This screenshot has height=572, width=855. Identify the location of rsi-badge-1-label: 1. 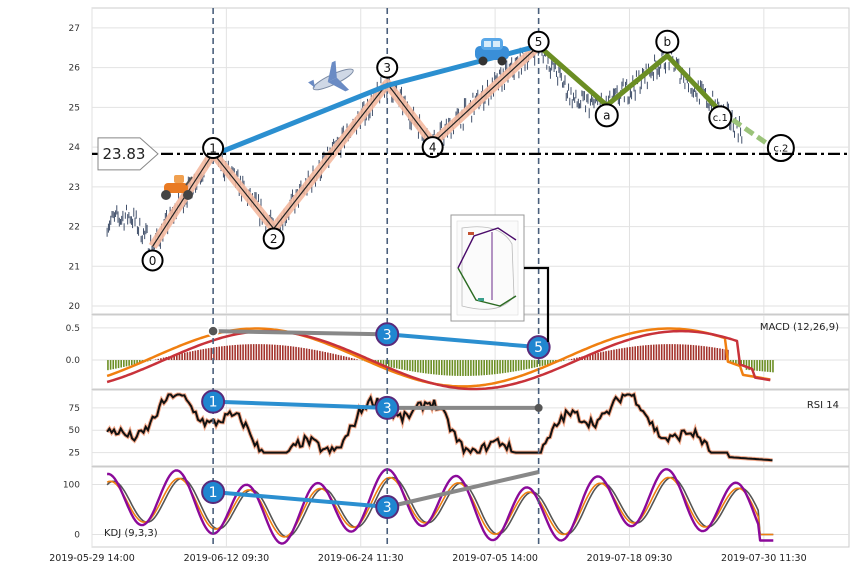
(213, 403).